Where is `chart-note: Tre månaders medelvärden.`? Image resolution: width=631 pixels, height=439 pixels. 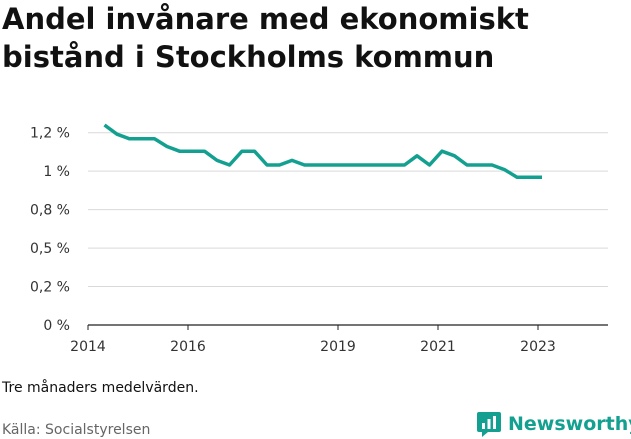 chart-note: Tre månaders medelvärden. is located at coordinates (100, 388).